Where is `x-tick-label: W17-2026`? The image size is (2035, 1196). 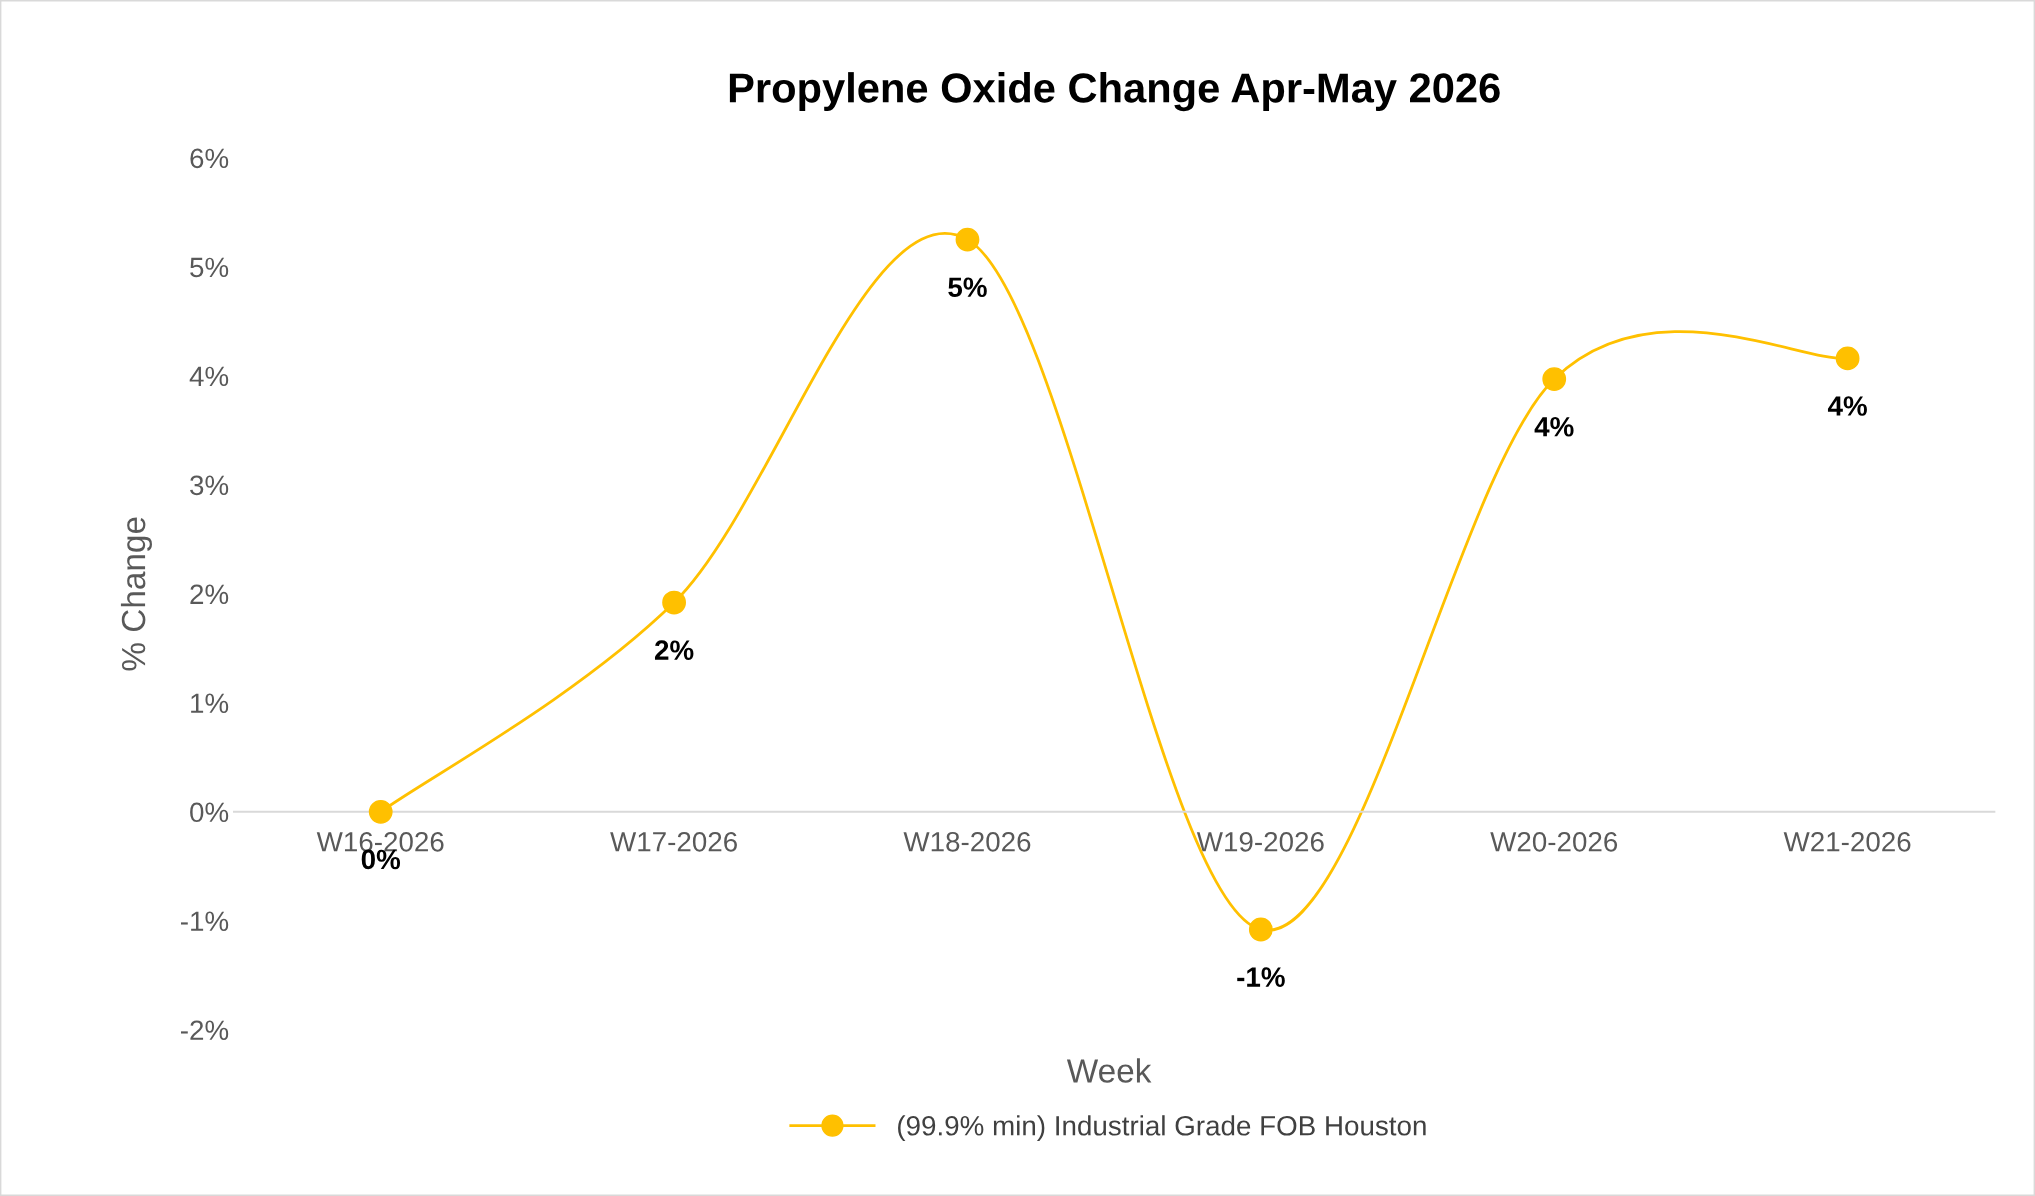
x-tick-label: W17-2026 is located at coordinates (673, 841).